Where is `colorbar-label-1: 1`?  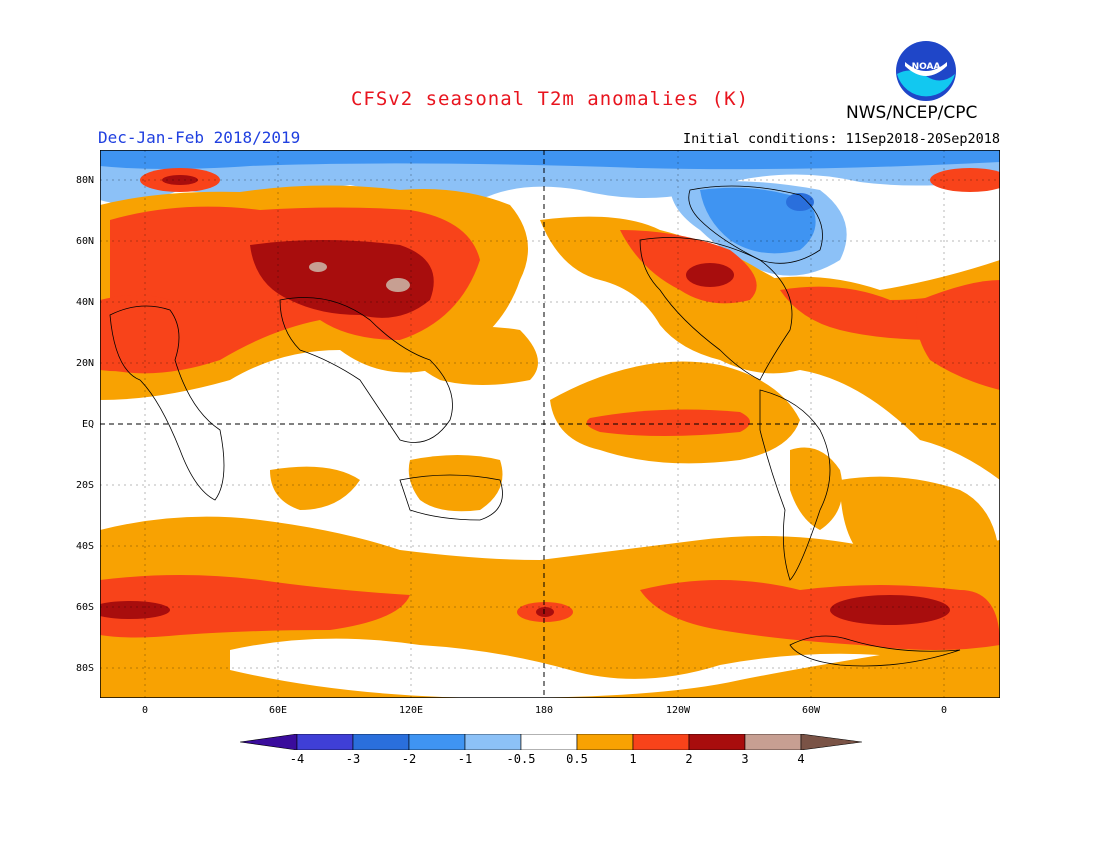 colorbar-label-1: 1 is located at coordinates (633, 759).